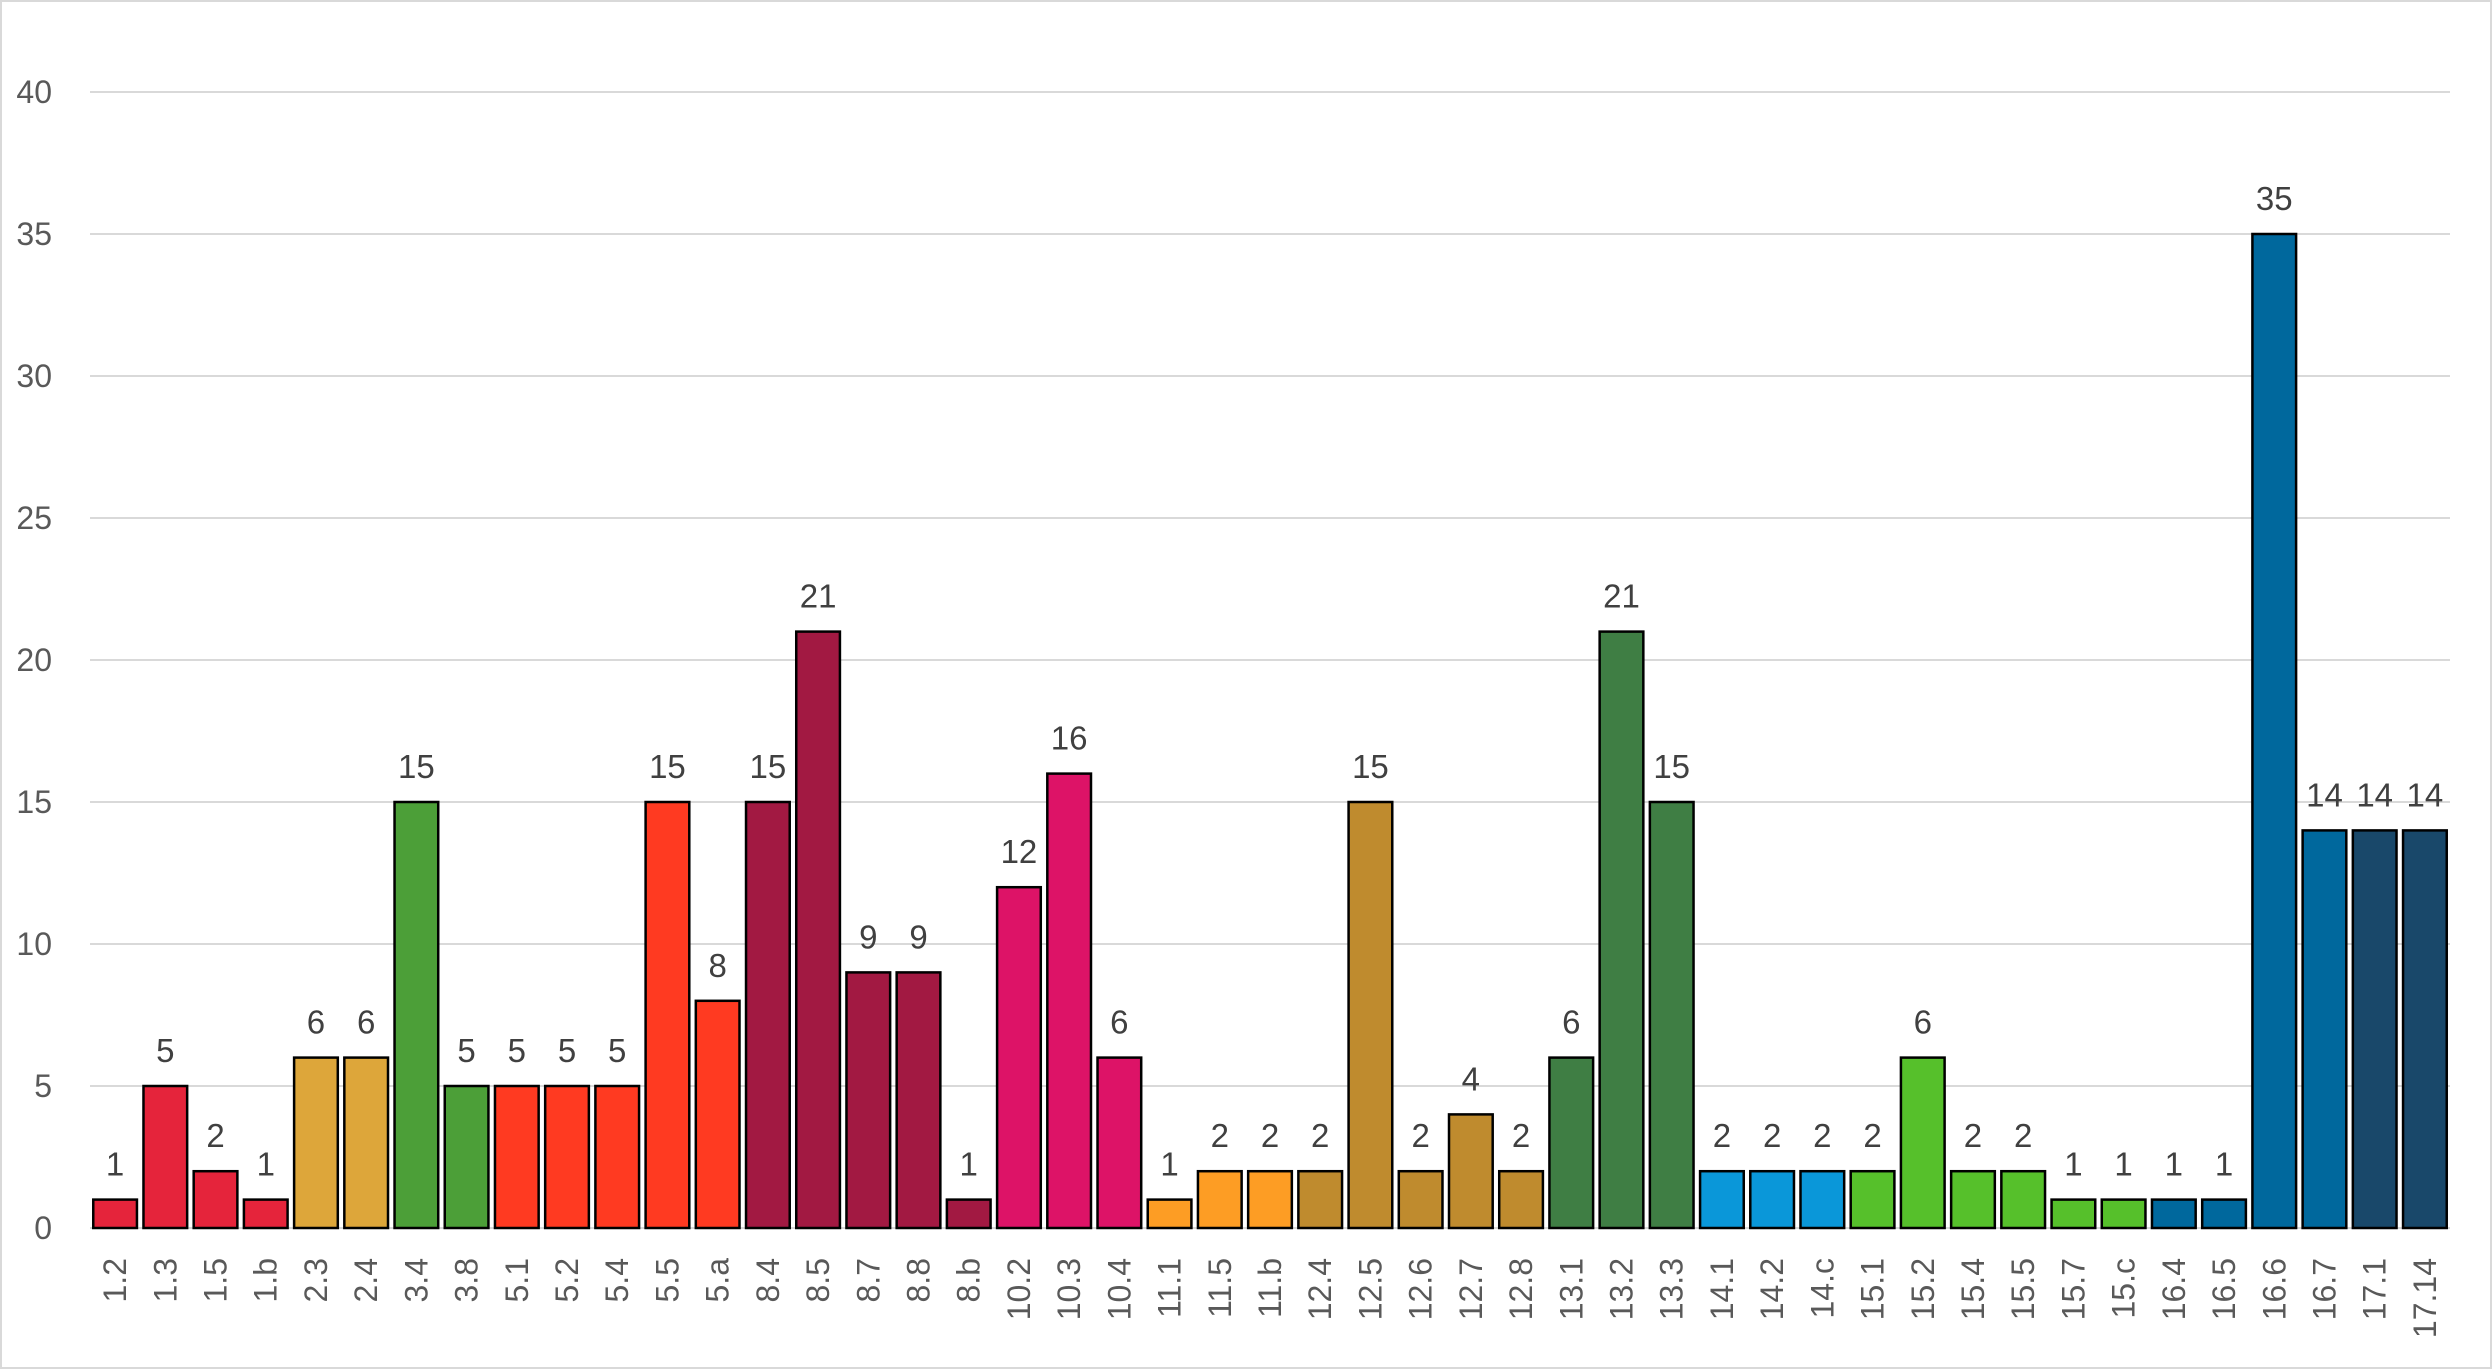 This screenshot has width=2492, height=1369. I want to click on data-label: 16, so click(1069, 738).